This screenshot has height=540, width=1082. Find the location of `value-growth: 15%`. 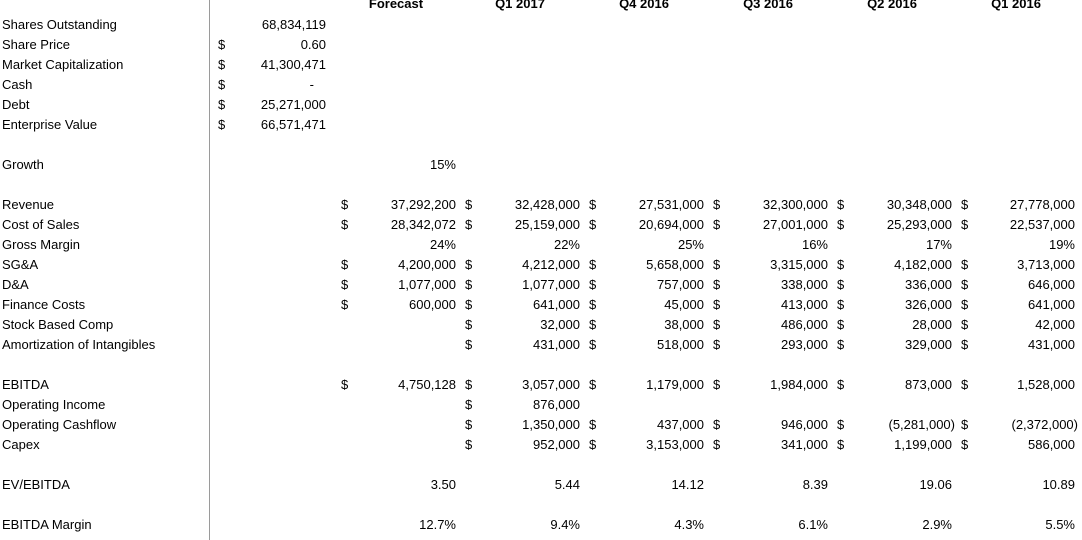

value-growth: 15% is located at coordinates (442, 164).